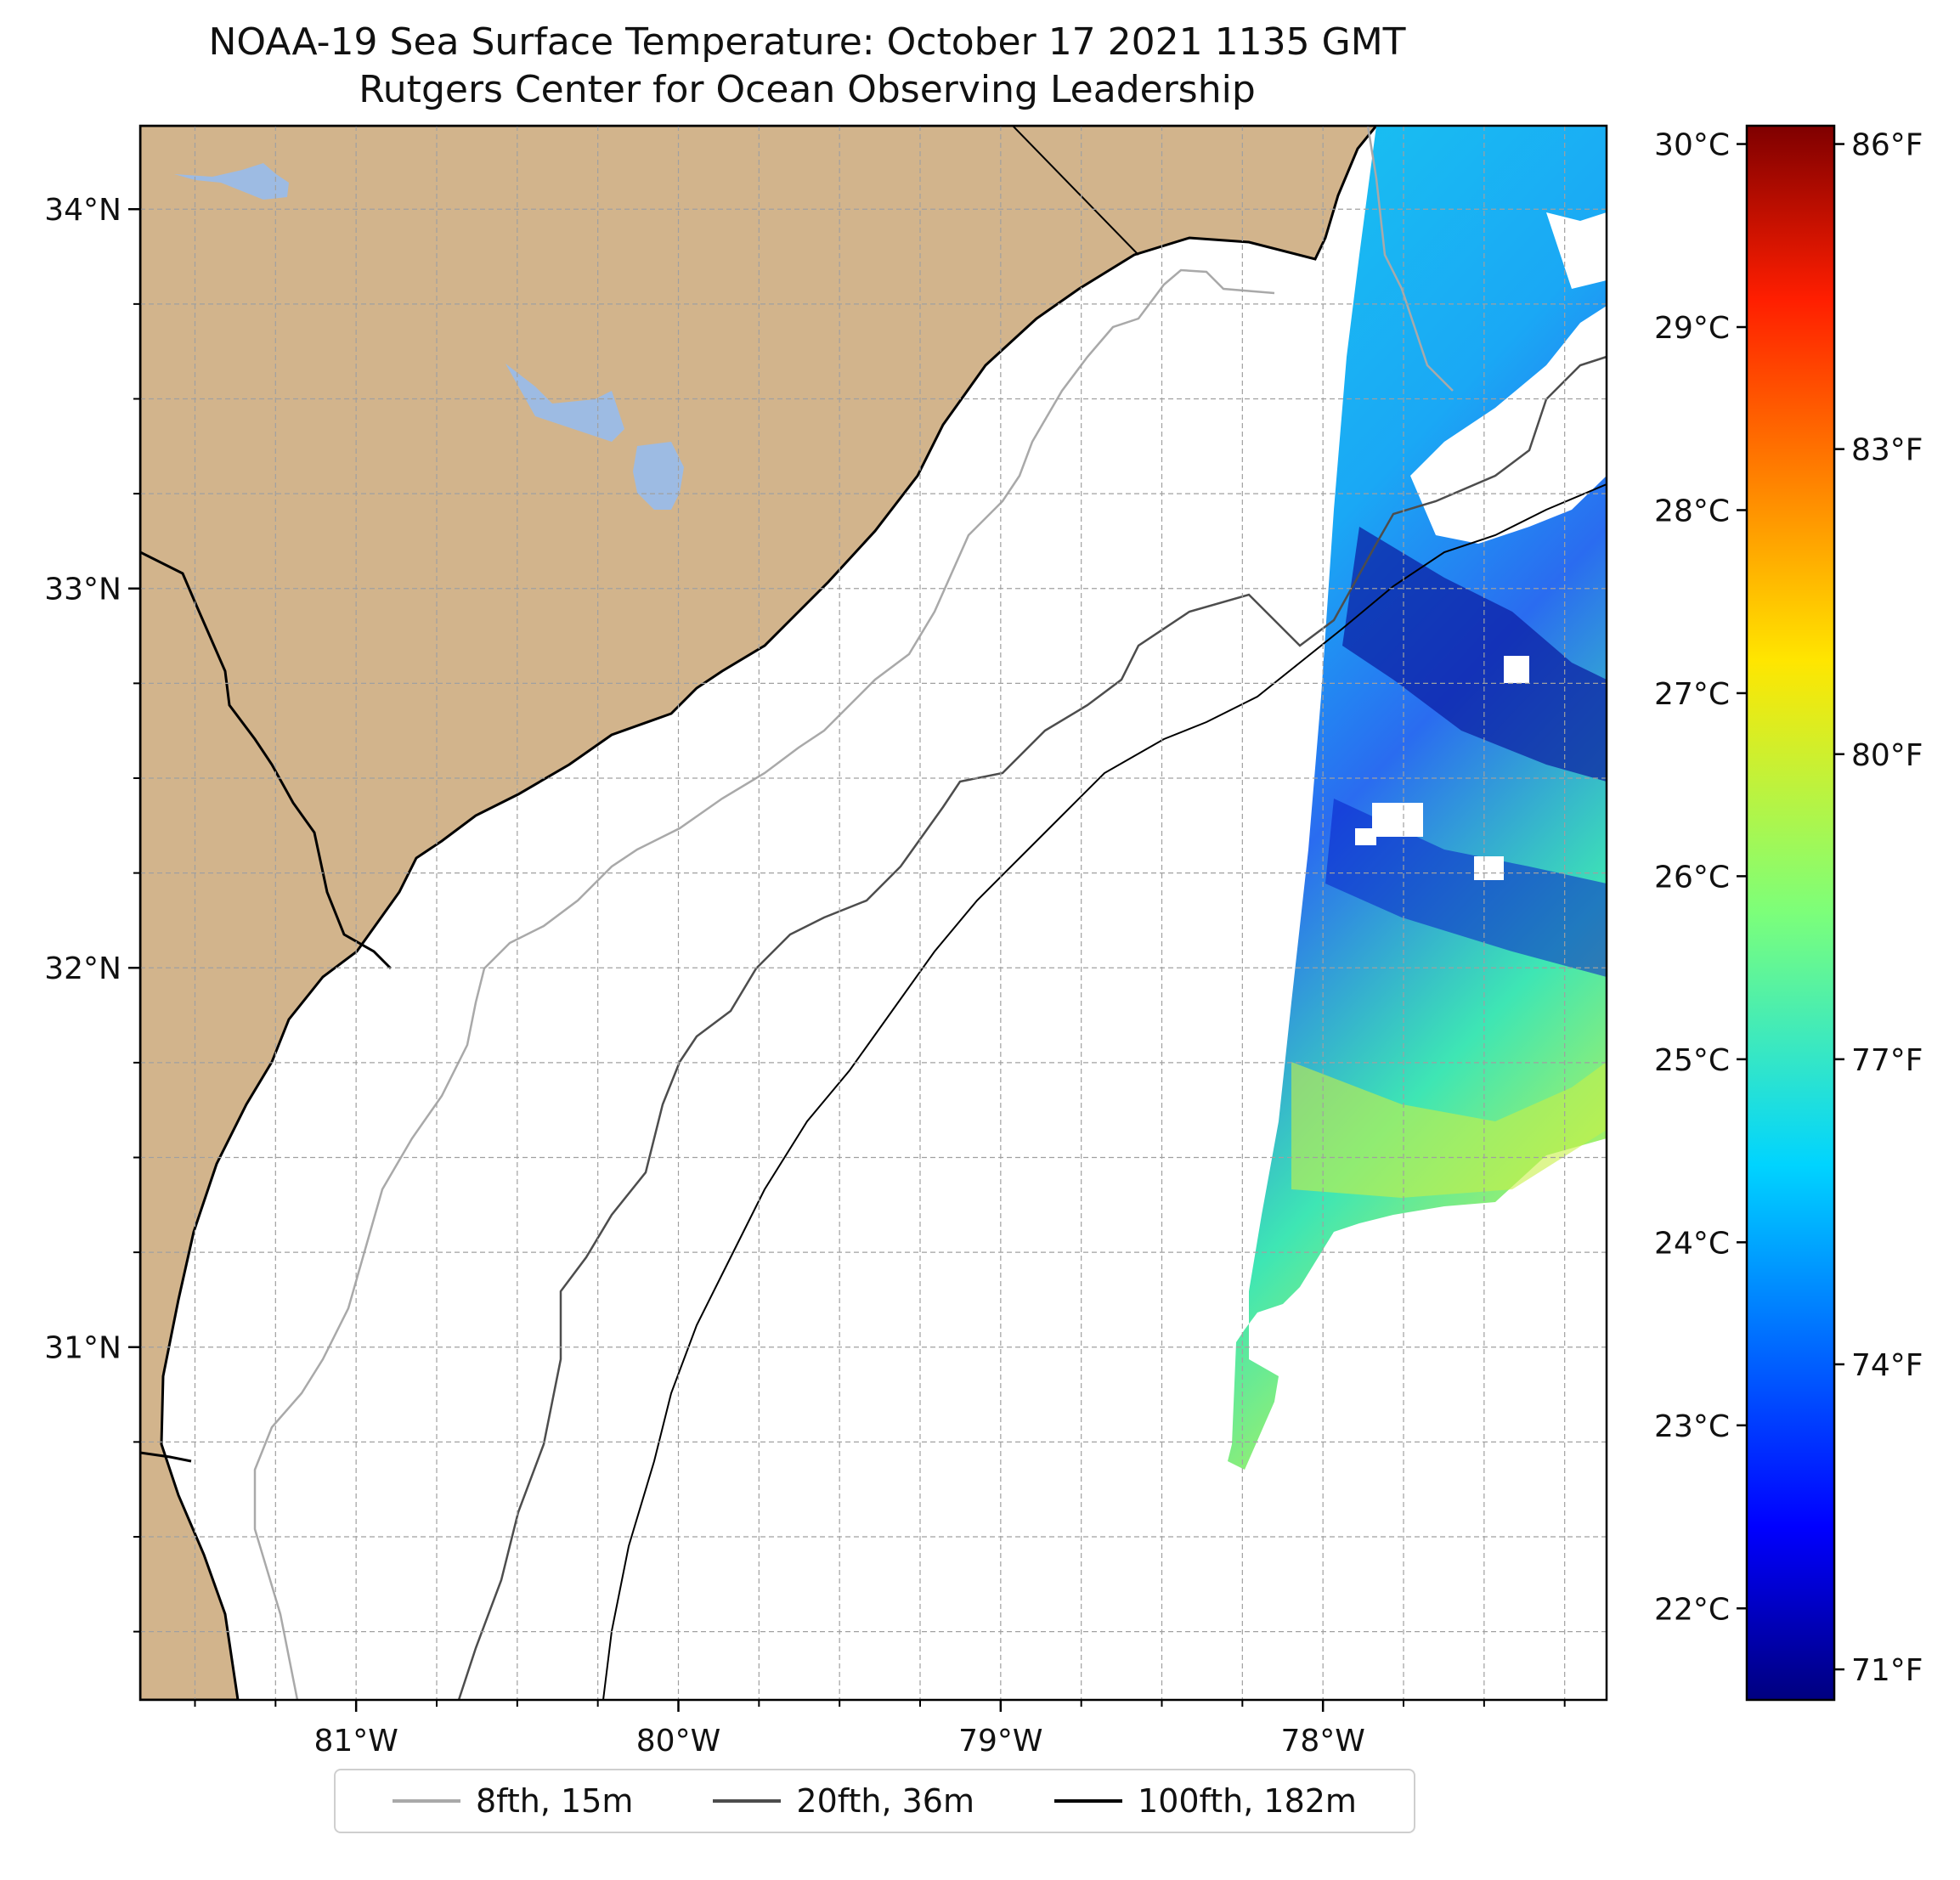 This screenshot has width=1960, height=1880. Describe the element at coordinates (356, 1742) in the screenshot. I see `x-tick-label: 81°W` at that location.